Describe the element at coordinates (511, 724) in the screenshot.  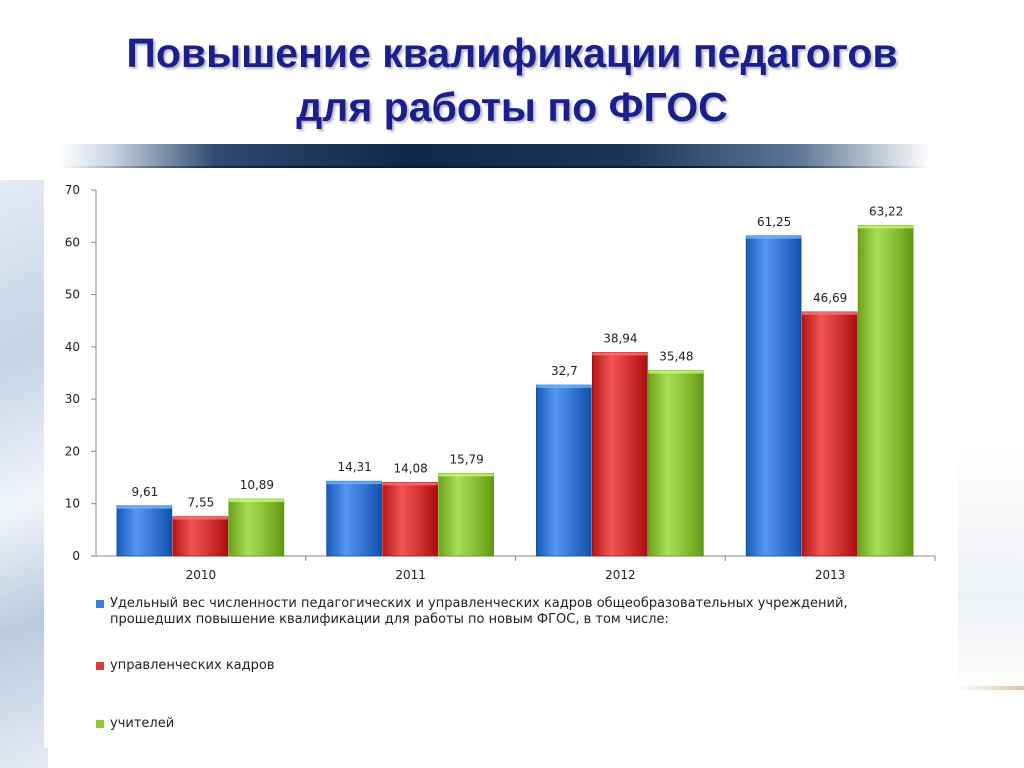
I see `legend-item-series-3: учителей` at that location.